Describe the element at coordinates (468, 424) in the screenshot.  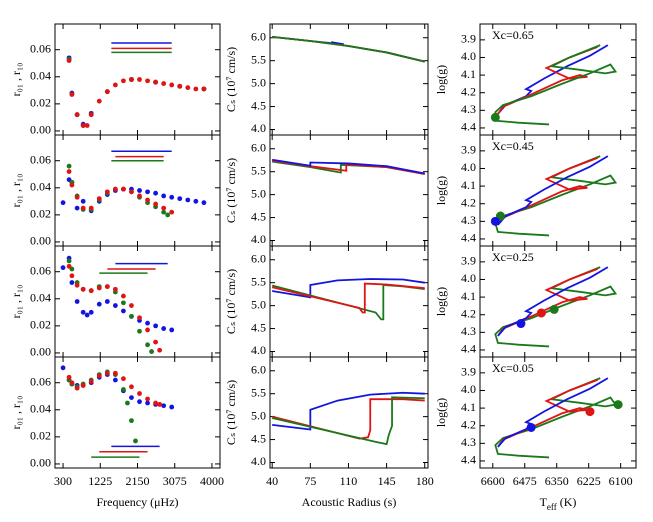
I see `y-tick-label: 4.2` at that location.